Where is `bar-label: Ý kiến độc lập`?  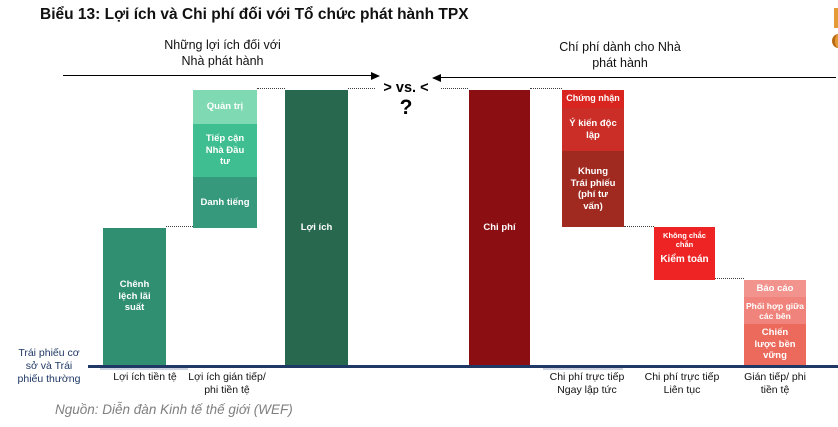
bar-label: Ý kiến độc lập is located at coordinates (593, 129).